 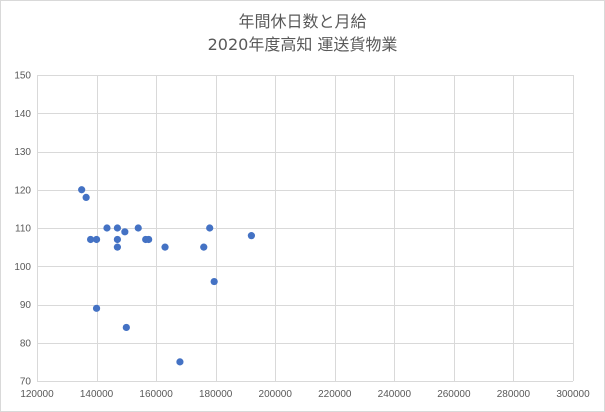 What do you see at coordinates (395, 394) in the screenshot?
I see `x-tick-label: 240000` at bounding box center [395, 394].